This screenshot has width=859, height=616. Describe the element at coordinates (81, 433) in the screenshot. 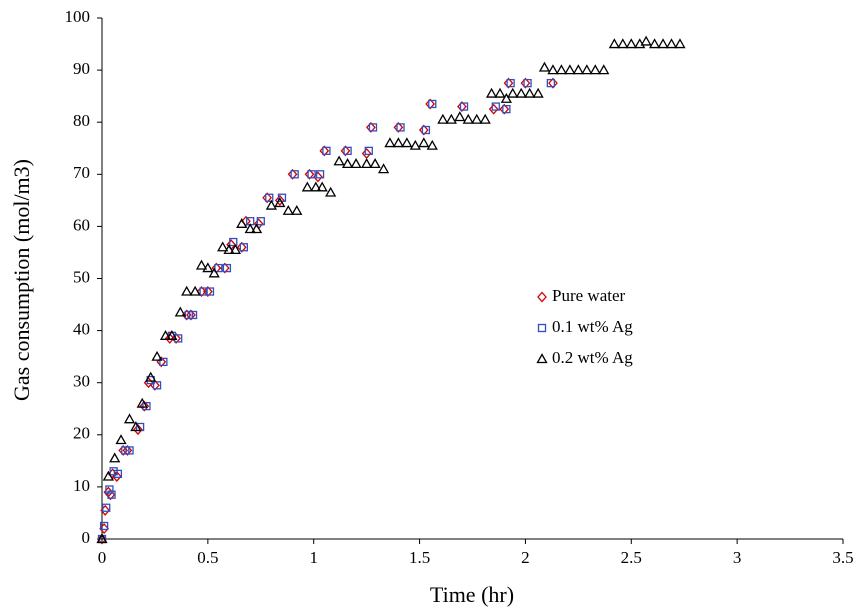

I see `y-tick-label: 20` at that location.